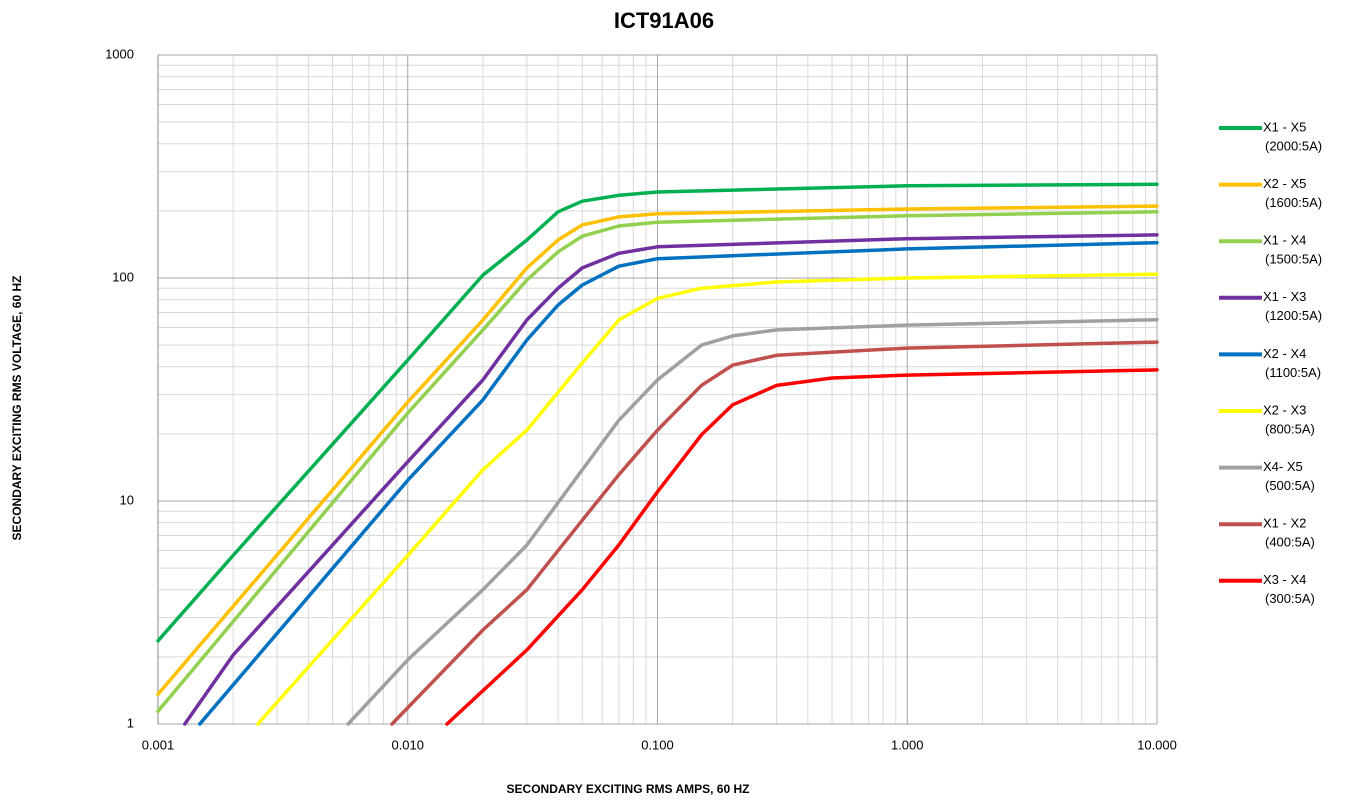  Describe the element at coordinates (130, 722) in the screenshot. I see `y-tick-label: 1` at that location.